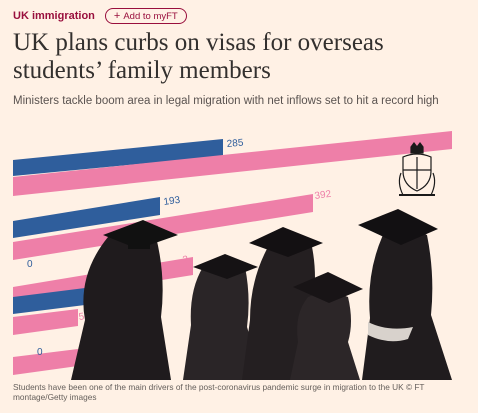 The width and height of the screenshot is (478, 413). I want to click on bar-label-3: 392, so click(323, 195).